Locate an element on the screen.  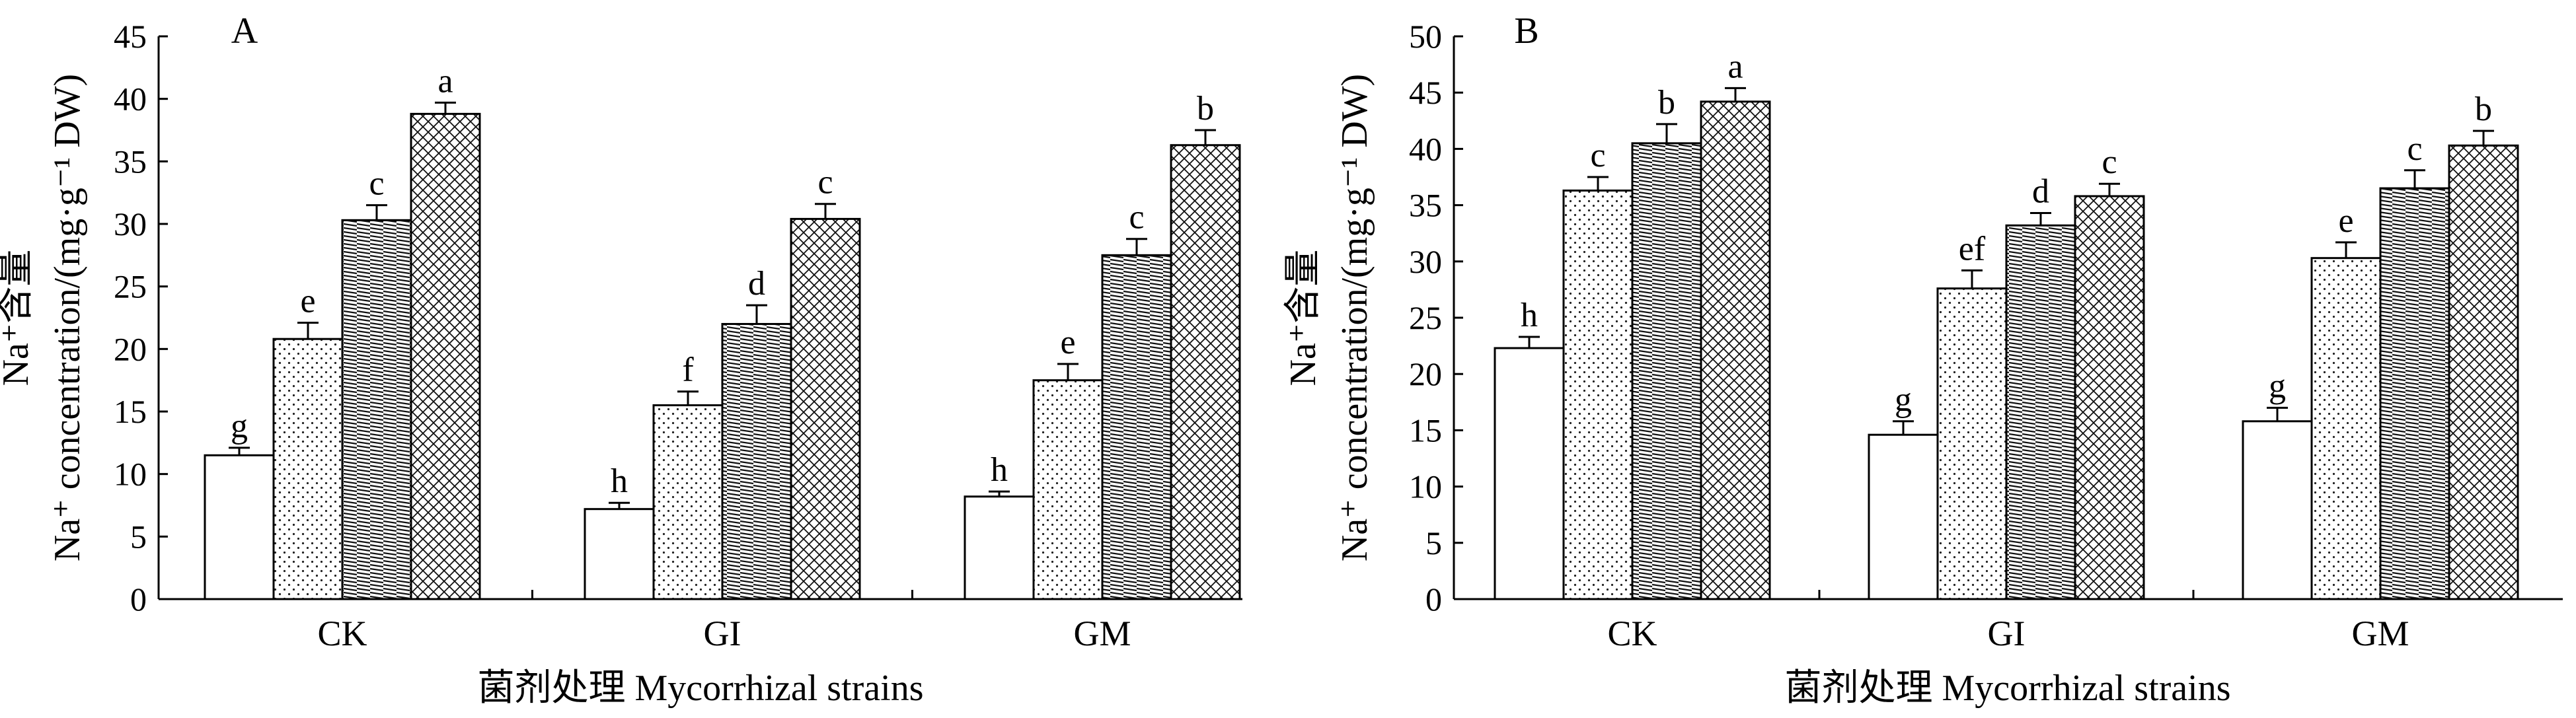
panel-label: A is located at coordinates (244, 31).